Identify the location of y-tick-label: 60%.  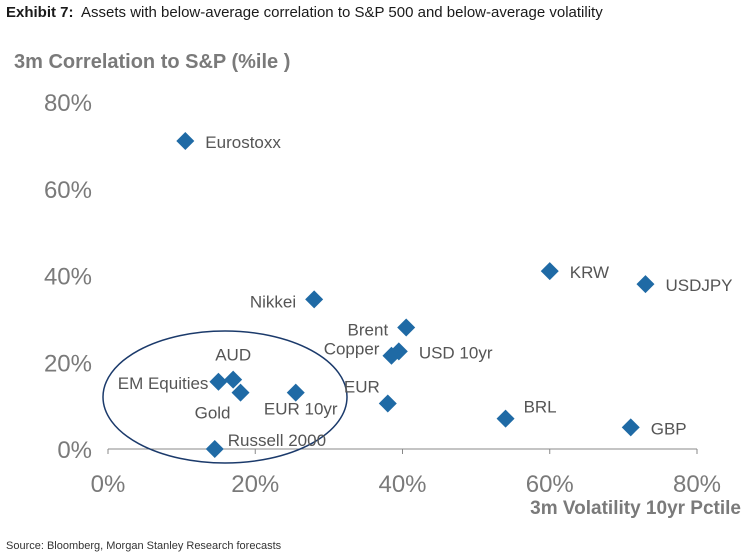
(68, 190).